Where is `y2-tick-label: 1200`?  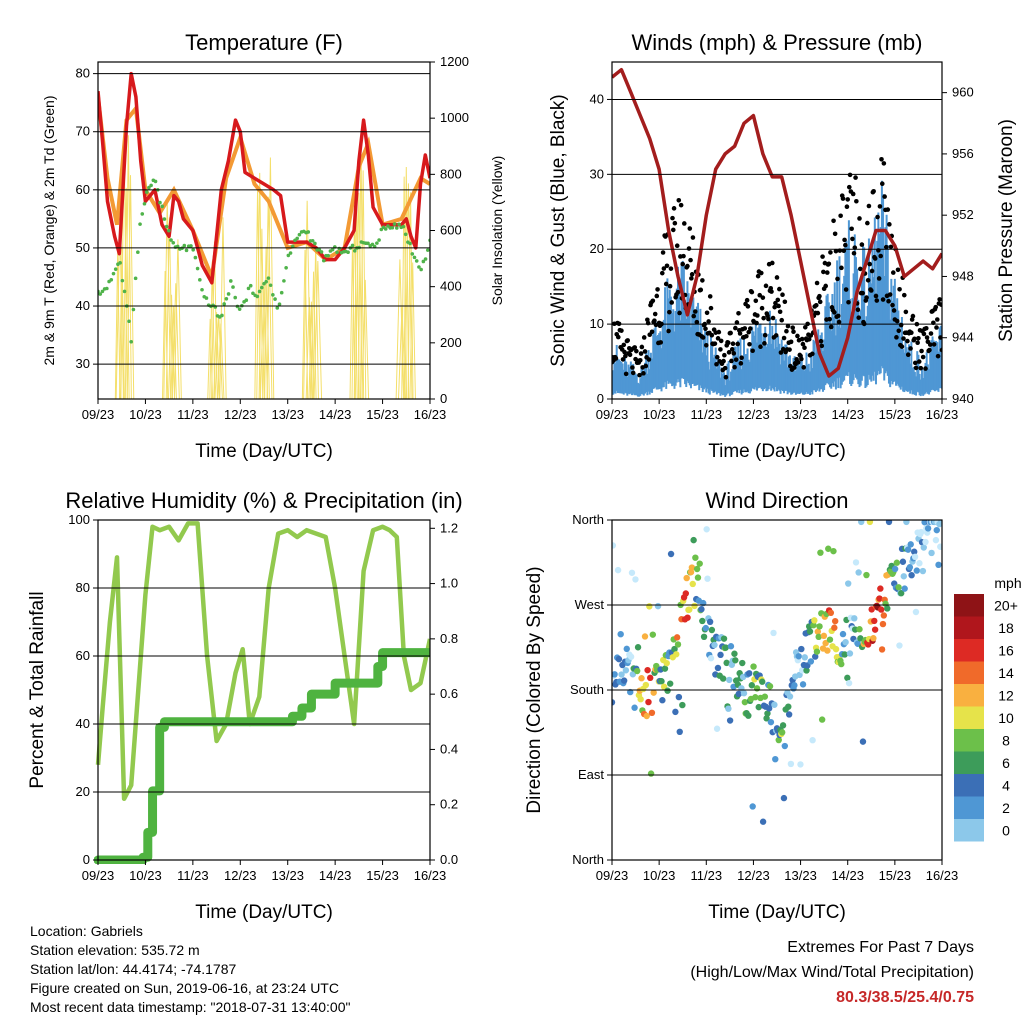 y2-tick-label: 1200 is located at coordinates (454, 61).